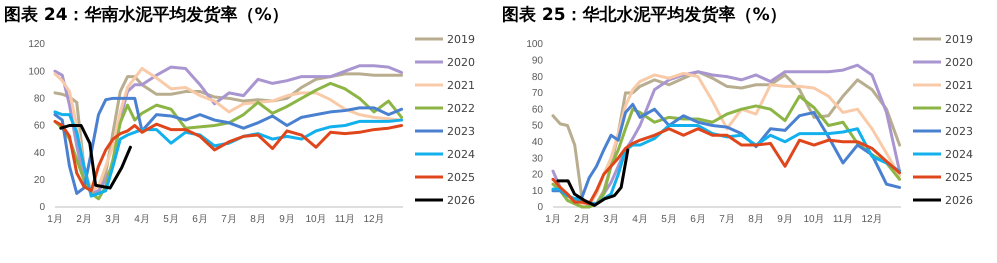  What do you see at coordinates (538, 126) in the screenshot?
I see `y-tick-label: 50` at bounding box center [538, 126].